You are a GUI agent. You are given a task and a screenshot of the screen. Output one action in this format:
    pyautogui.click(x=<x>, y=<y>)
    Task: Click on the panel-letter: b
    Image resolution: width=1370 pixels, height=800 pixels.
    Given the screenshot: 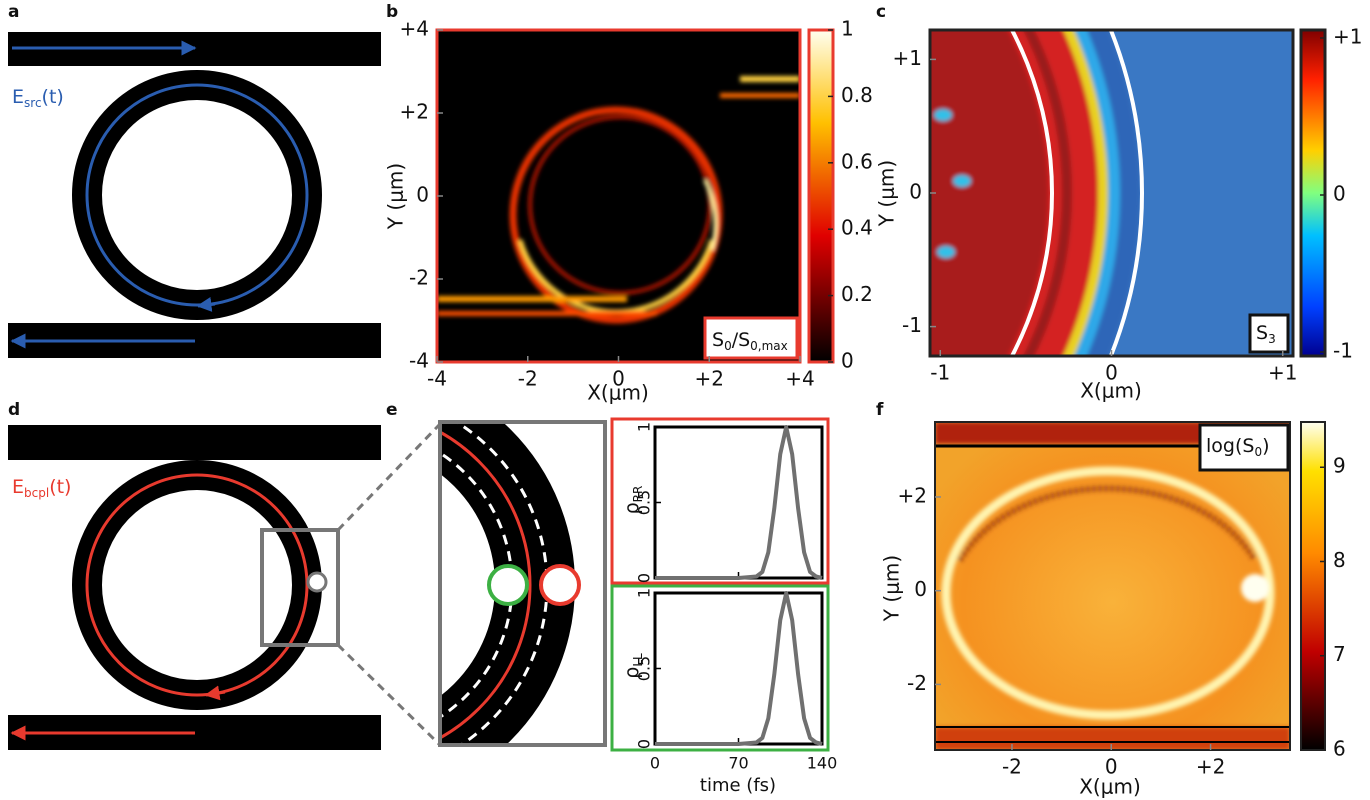 What is the action you would take?
    pyautogui.click(x=392, y=12)
    